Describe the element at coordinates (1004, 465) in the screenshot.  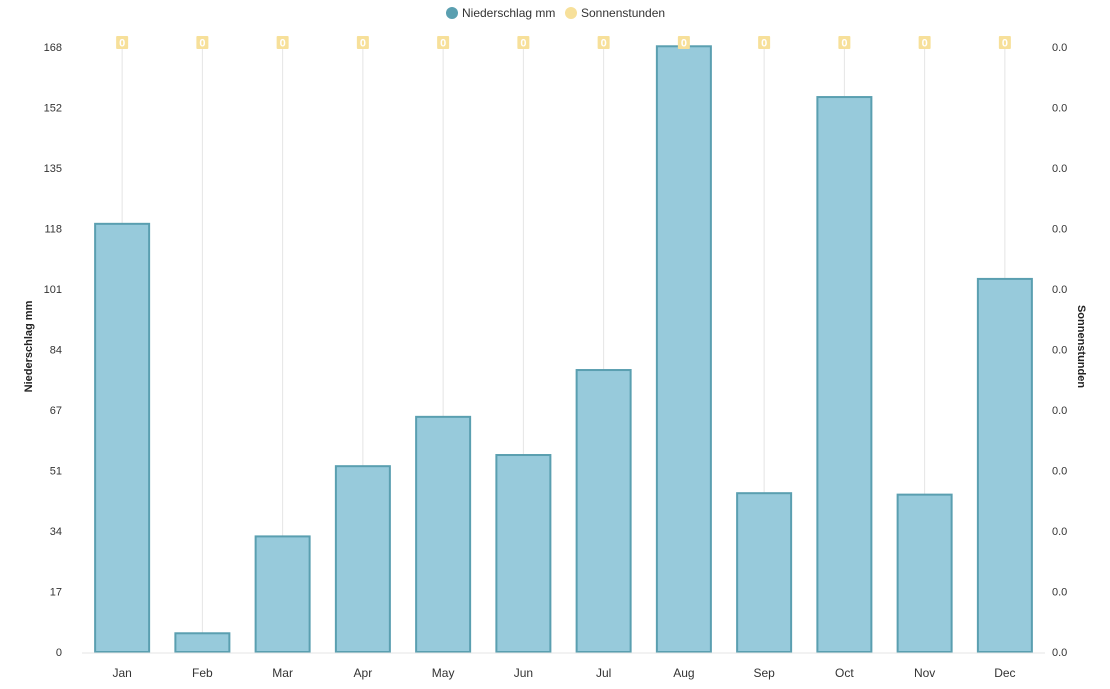
I see `bar-dec` at that location.